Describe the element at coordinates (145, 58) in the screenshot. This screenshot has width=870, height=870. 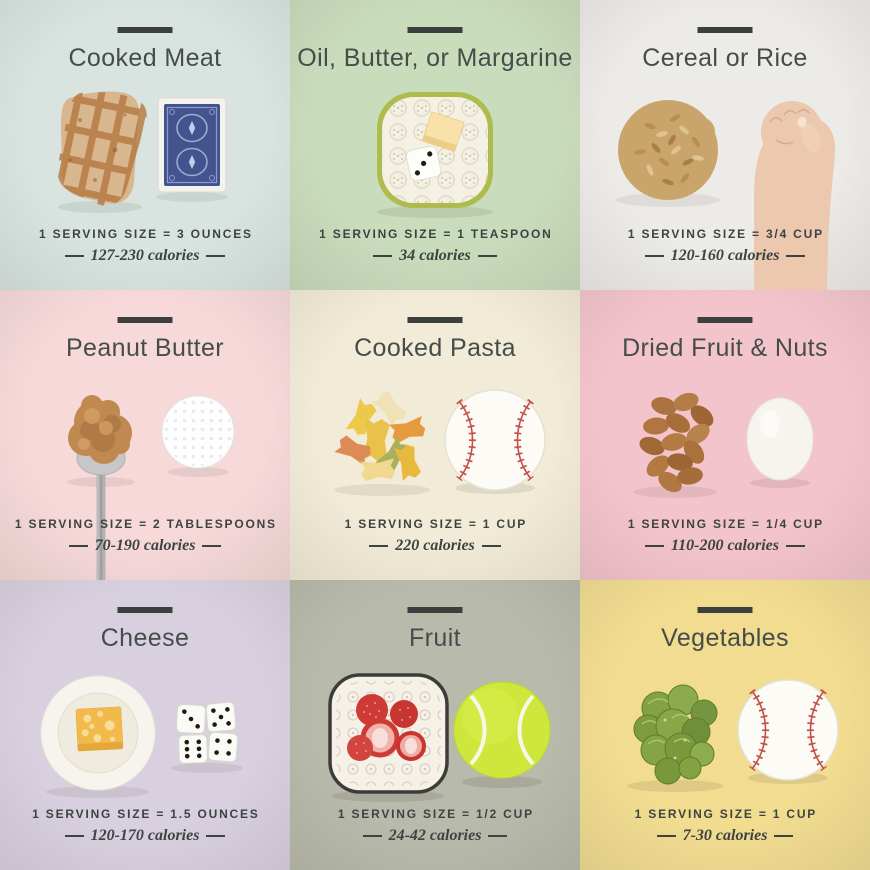
I see `cell-title: Cooked Meat` at that location.